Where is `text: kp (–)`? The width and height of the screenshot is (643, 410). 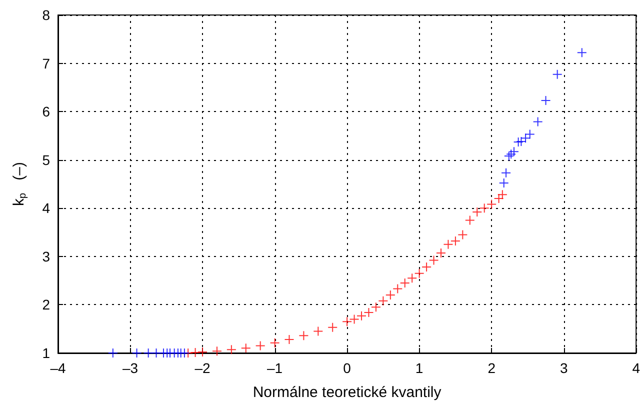 text: kp (–) is located at coordinates (19, 184).